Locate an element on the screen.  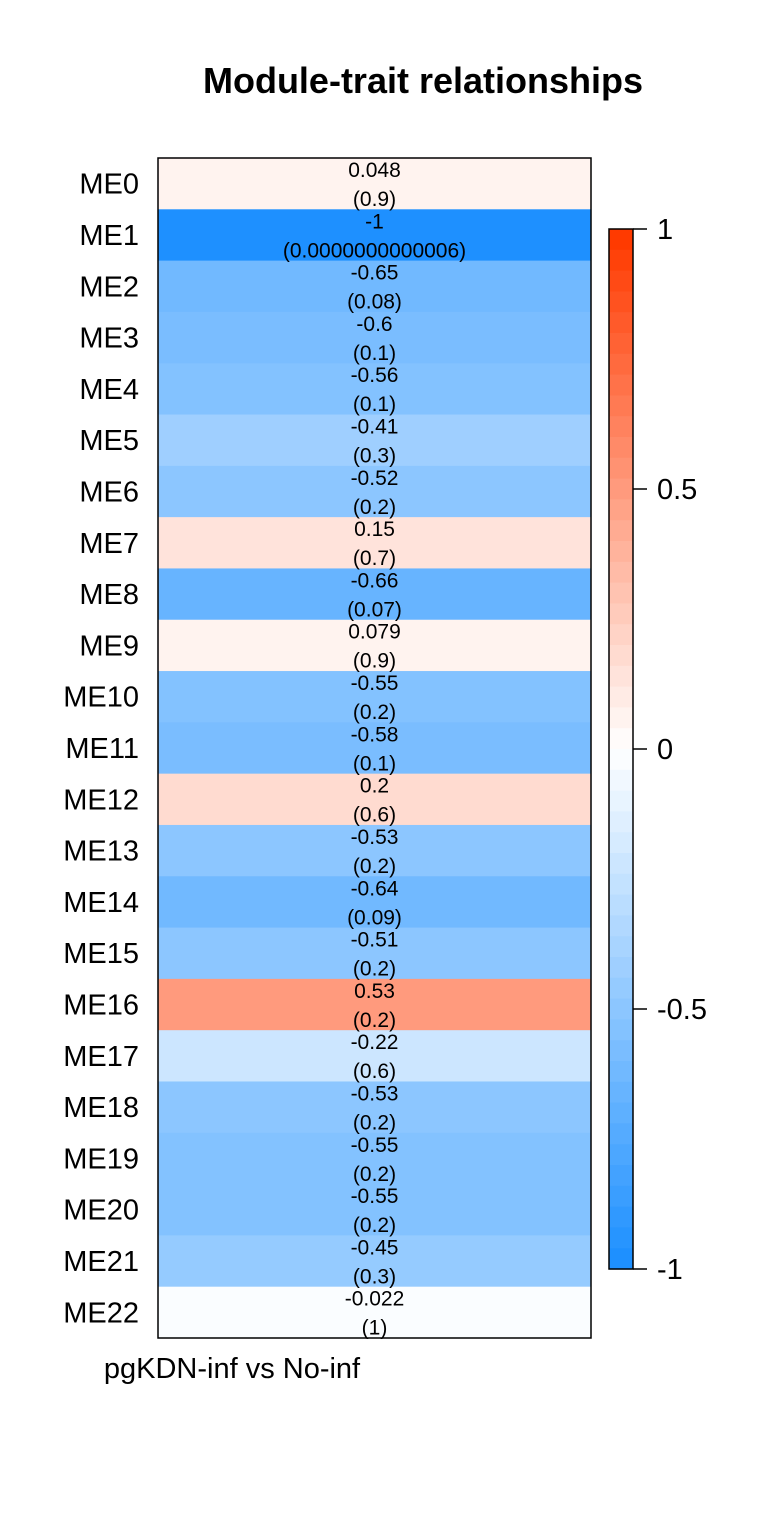
row-label-me6: ME6 is located at coordinates (109, 492).